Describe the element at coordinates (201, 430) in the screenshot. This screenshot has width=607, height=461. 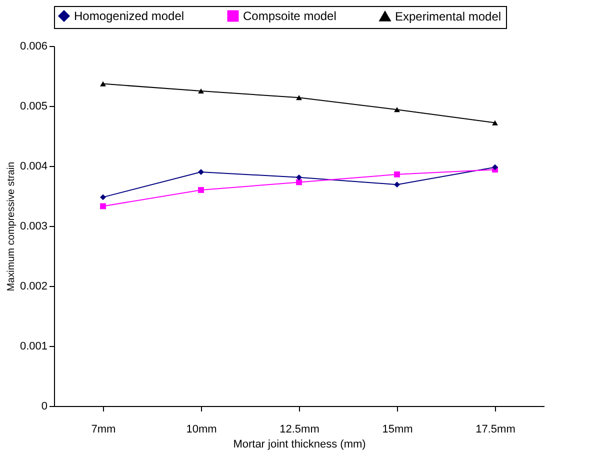
I see `x-tick-label: 10mm` at that location.